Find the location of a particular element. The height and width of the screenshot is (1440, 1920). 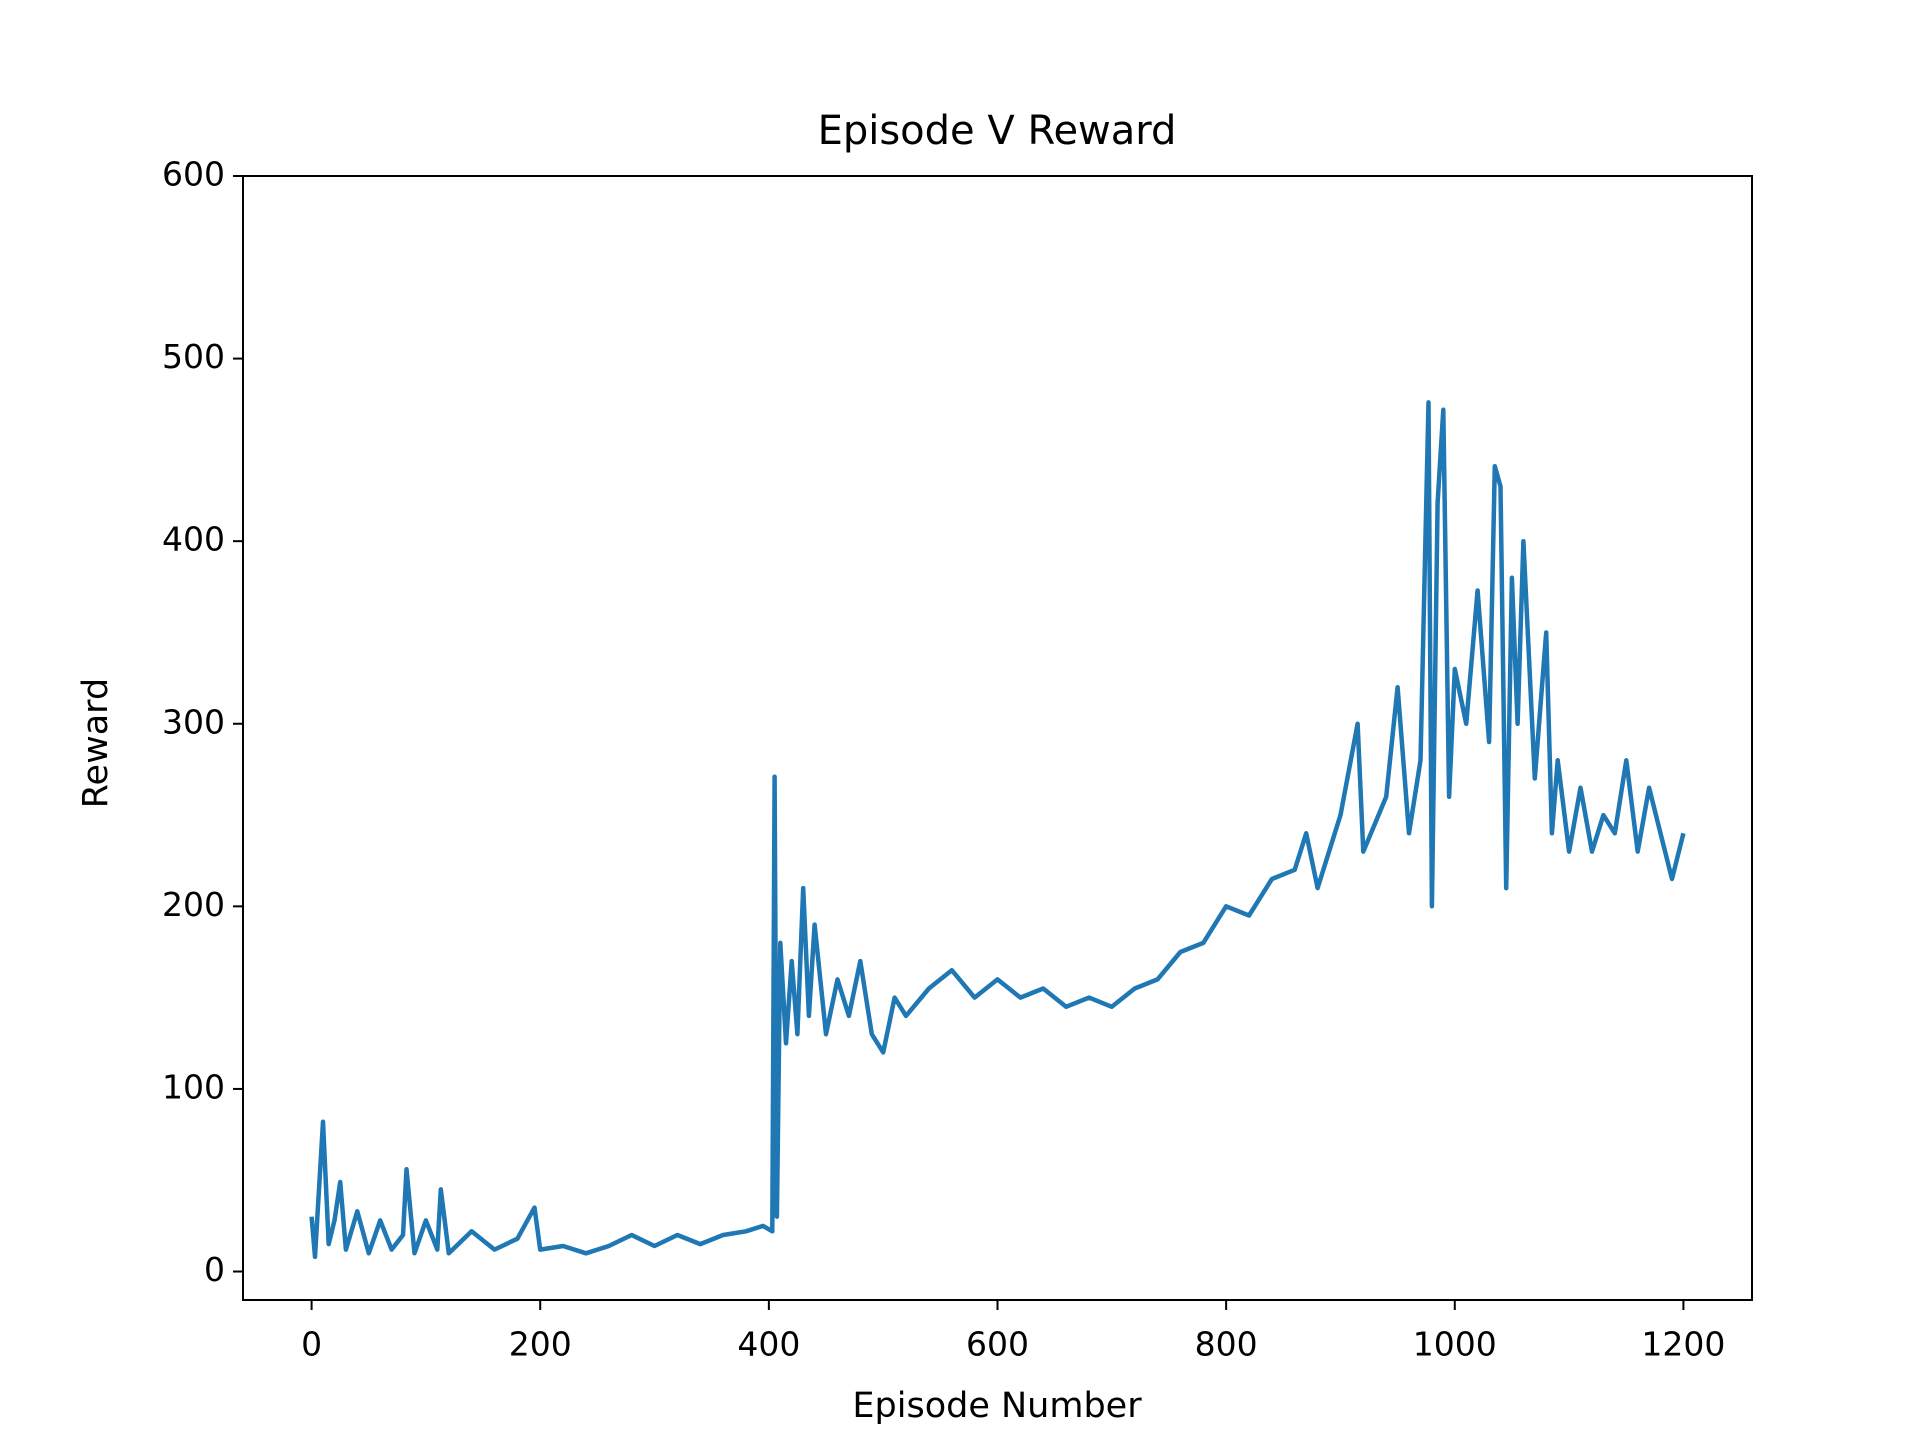

y-tick-label: 600 is located at coordinates (193, 174).